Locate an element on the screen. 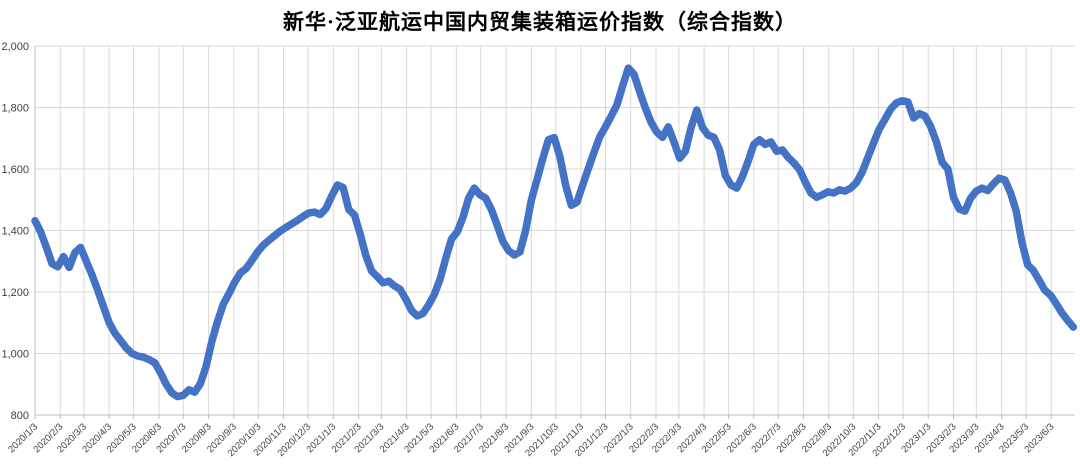 The width and height of the screenshot is (1080, 470). y-axis-label: 1,400 is located at coordinates (15, 232).